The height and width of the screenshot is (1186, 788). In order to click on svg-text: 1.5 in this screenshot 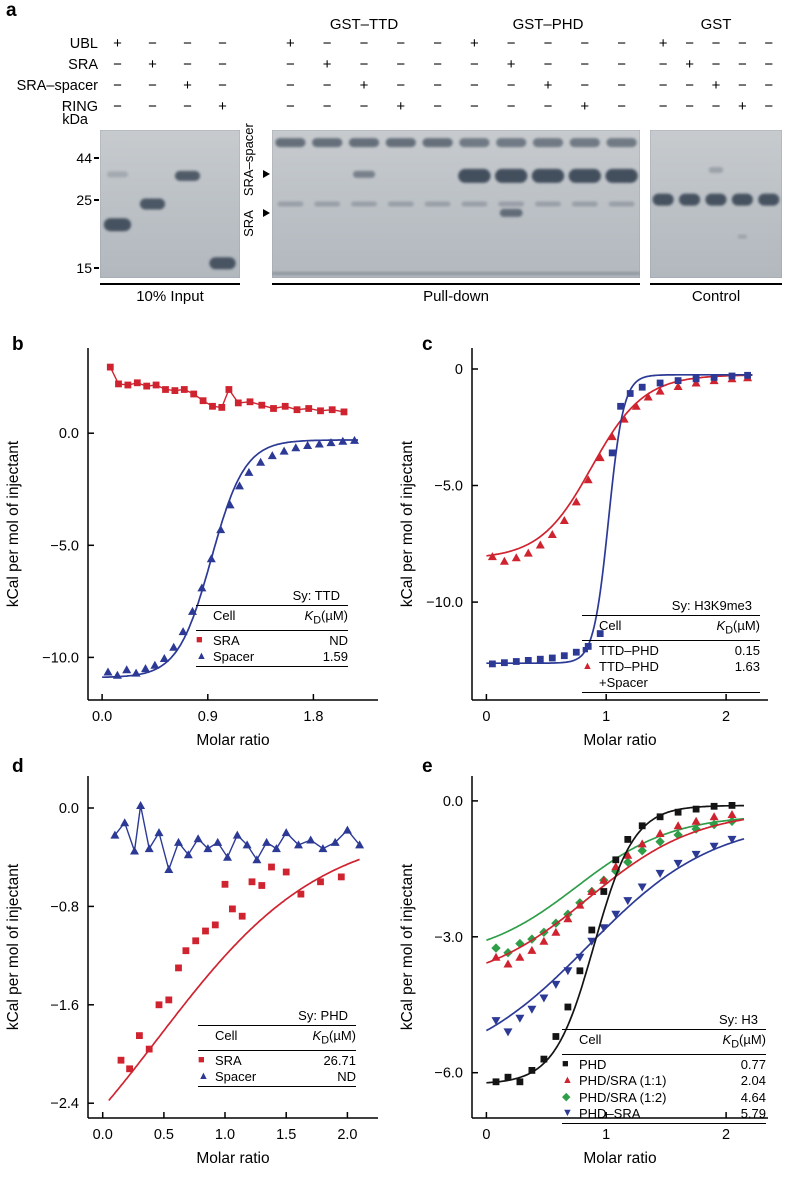, I will do `click(286, 1135)`.